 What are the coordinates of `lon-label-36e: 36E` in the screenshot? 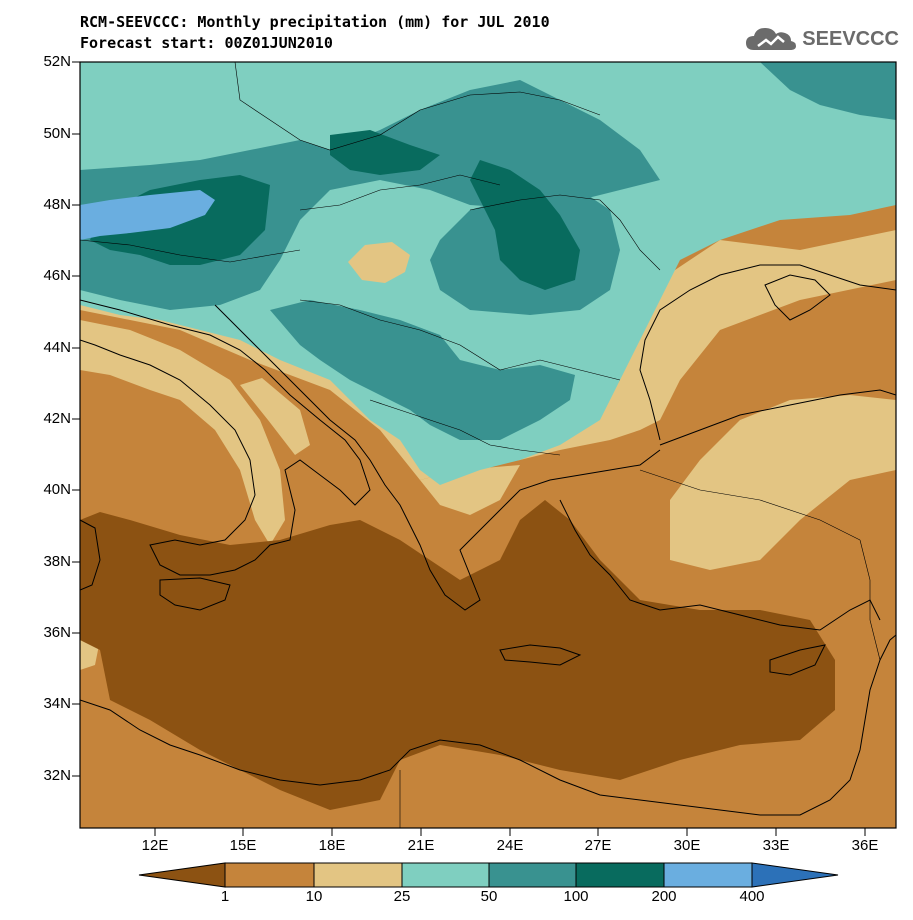 It's located at (865, 845).